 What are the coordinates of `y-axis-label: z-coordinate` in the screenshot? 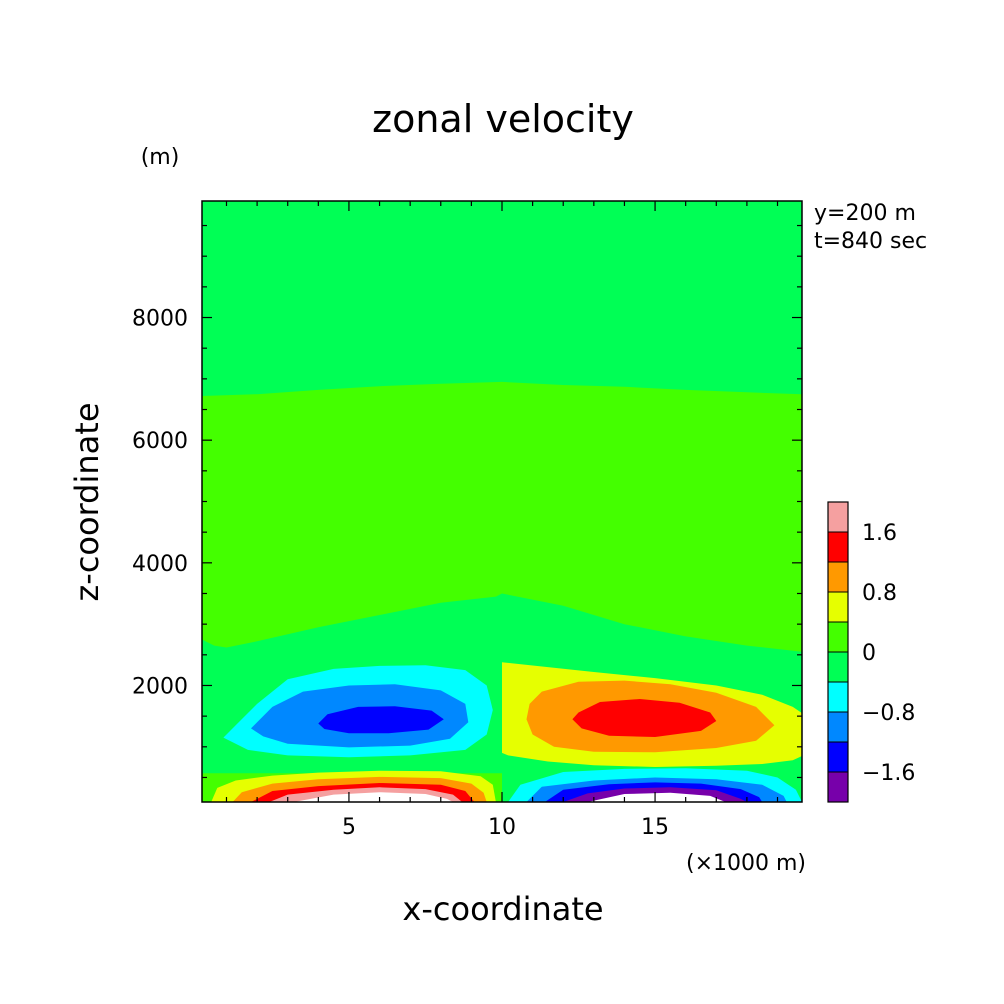 It's located at (87, 501).